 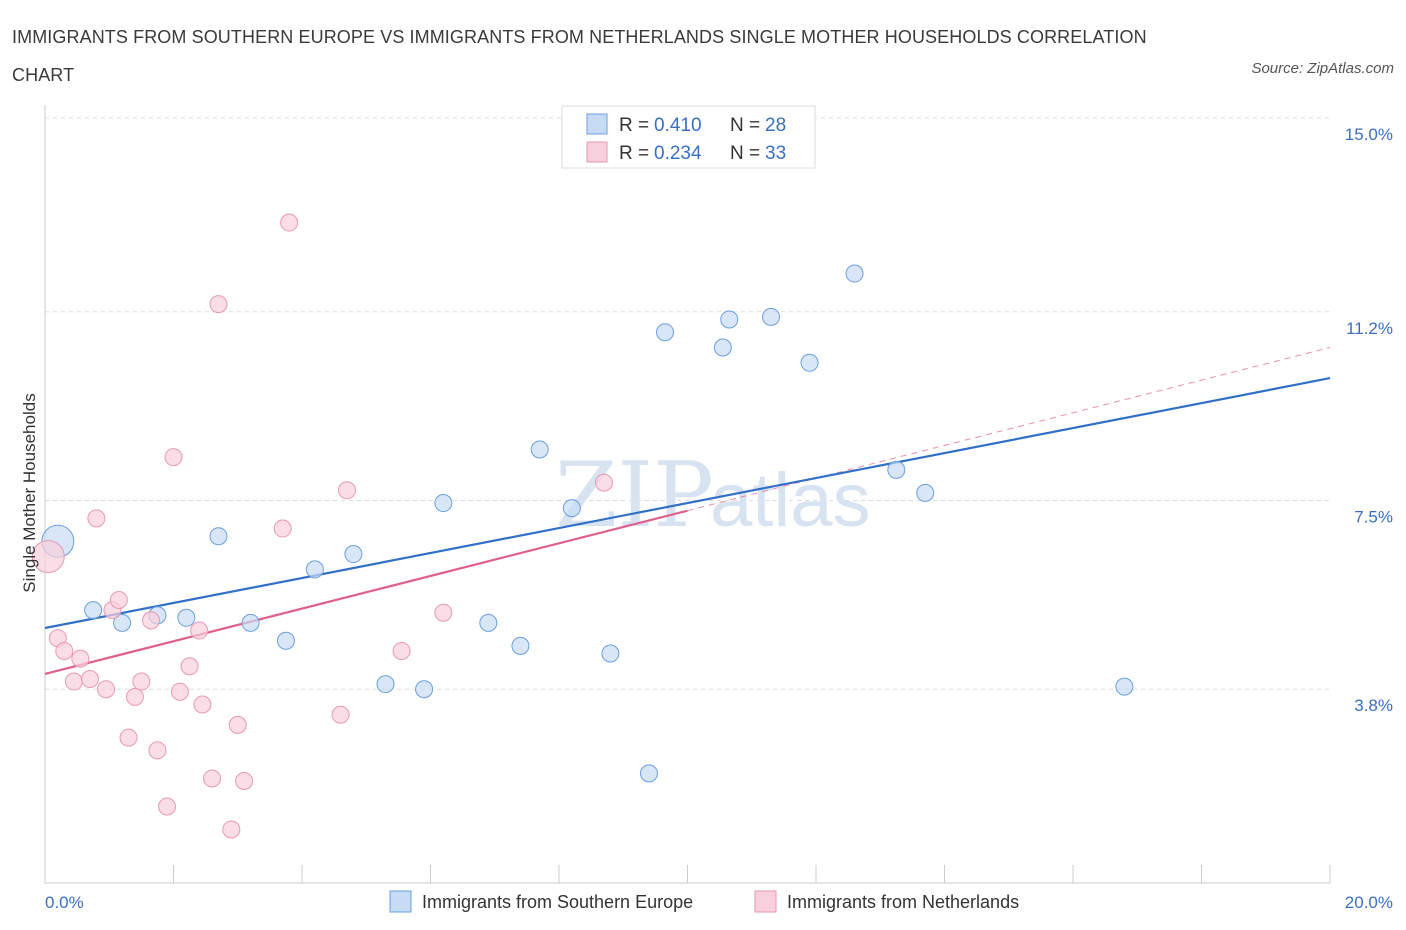 I want to click on legend-r-label-1: R =, so click(x=634, y=125).